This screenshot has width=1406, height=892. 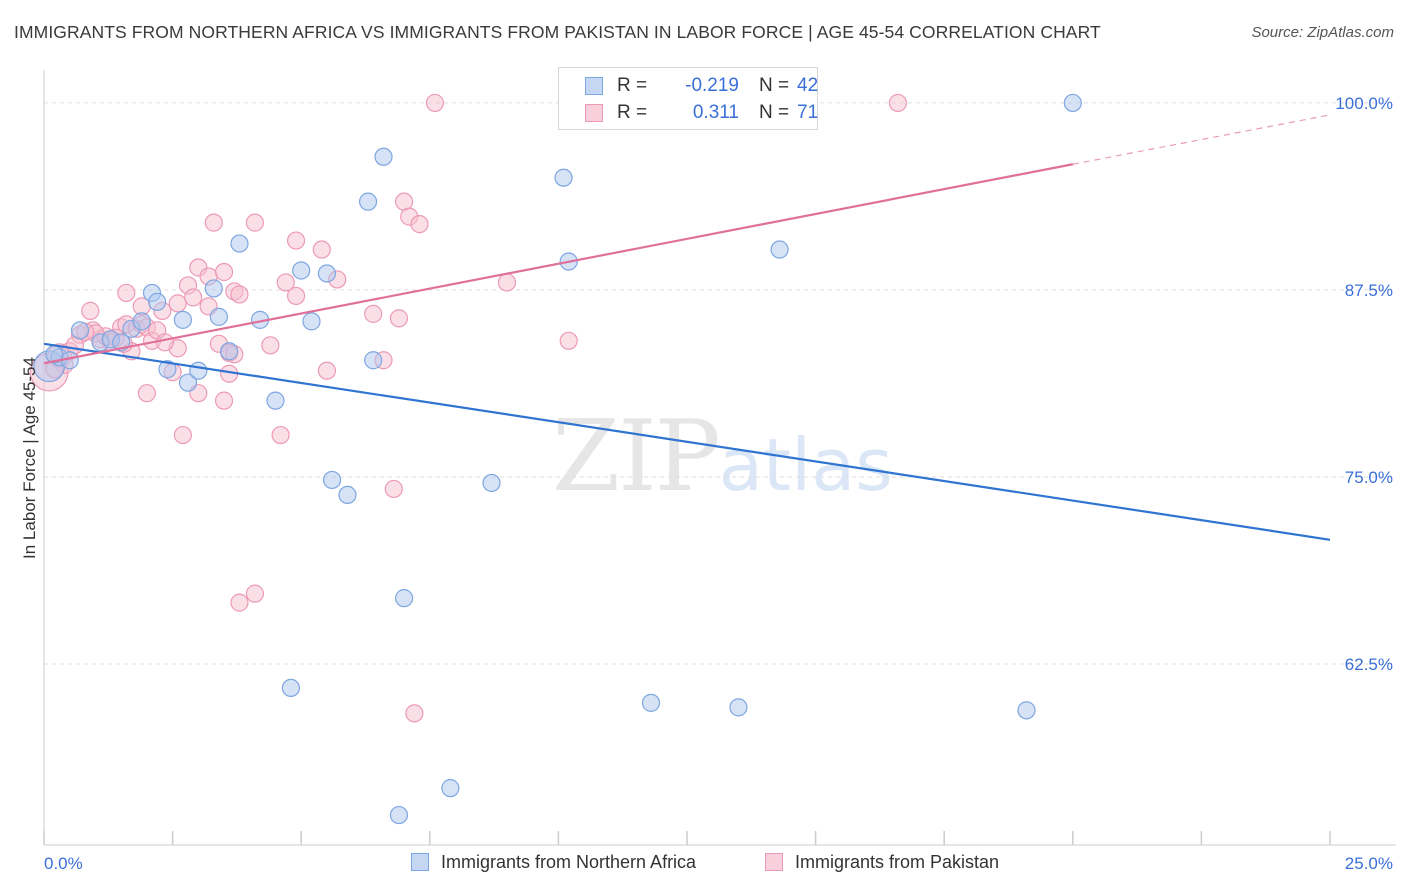 I want to click on source-label: Source: ZipAtlas.com, so click(x=1322, y=32).